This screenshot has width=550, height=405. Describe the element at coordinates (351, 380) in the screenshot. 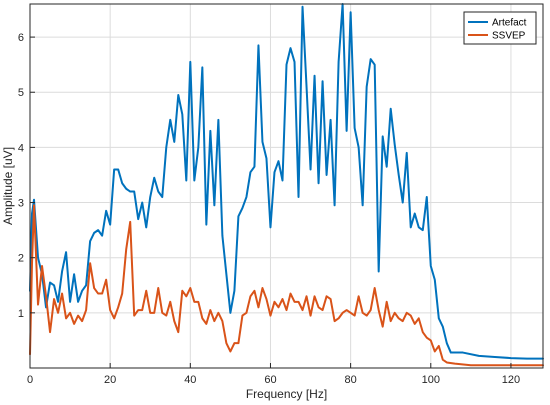

I see `x-tick-label: 80` at that location.